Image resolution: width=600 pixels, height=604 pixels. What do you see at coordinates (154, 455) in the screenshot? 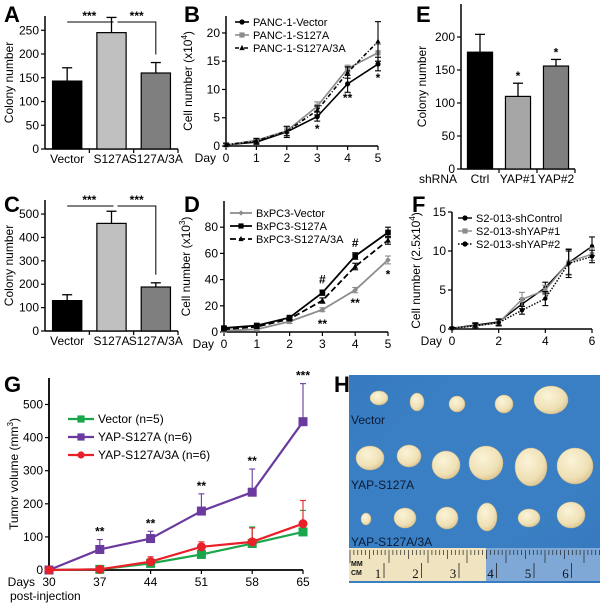
I see `legend-label: YAP-S127A/3A (n=6)` at bounding box center [154, 455].